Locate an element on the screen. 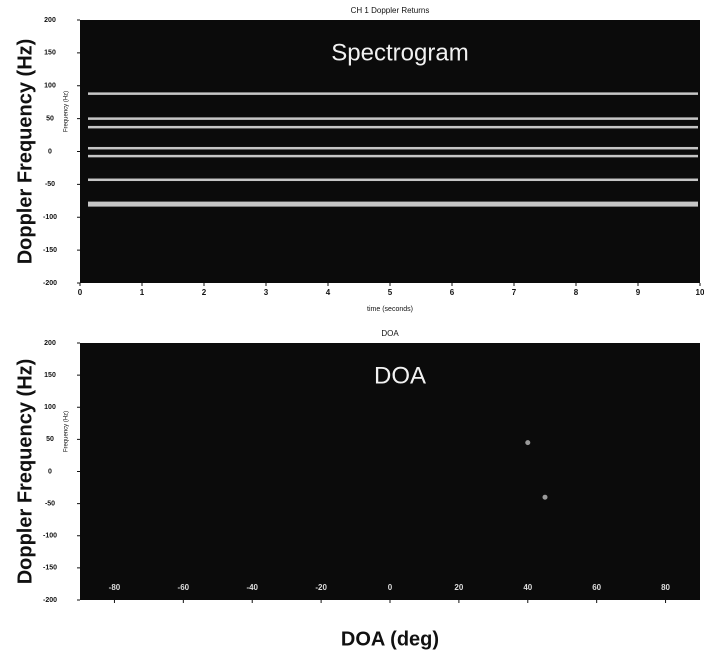  x-tick-label: 40 is located at coordinates (527, 587).